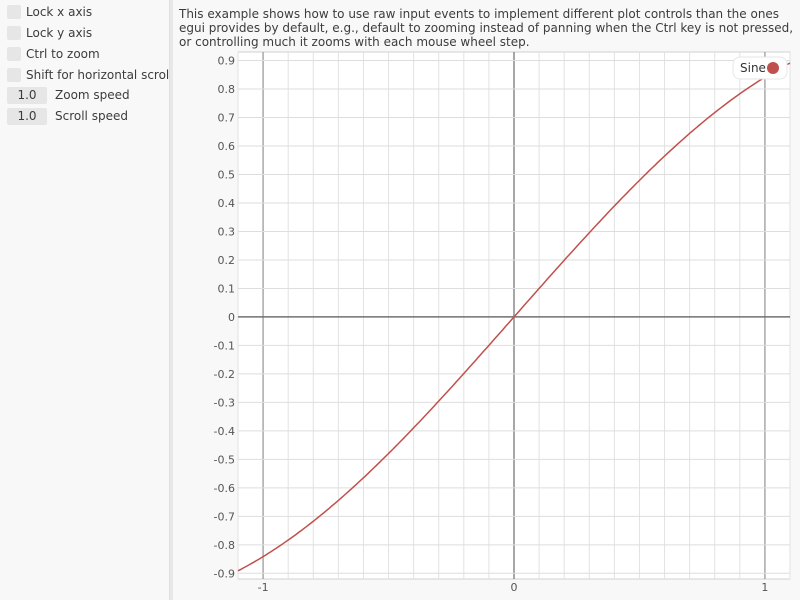 The image size is (800, 600). Describe the element at coordinates (99, 75) in the screenshot. I see `checkbox-label: Shift for horizontal scroll` at that location.